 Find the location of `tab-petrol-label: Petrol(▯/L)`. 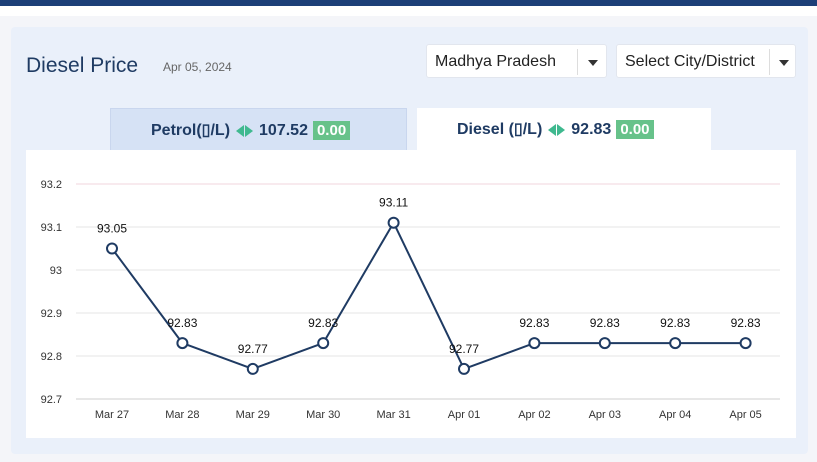

tab-petrol-label: Petrol(▯/L) is located at coordinates (191, 130).